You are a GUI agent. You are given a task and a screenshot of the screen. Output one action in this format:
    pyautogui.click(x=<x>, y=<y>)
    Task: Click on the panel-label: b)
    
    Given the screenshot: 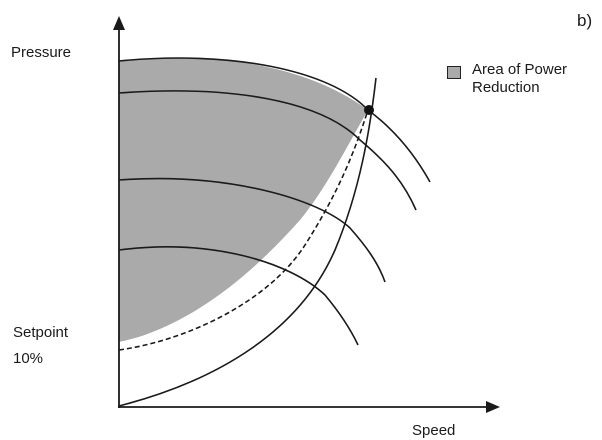 What is the action you would take?
    pyautogui.click(x=585, y=20)
    